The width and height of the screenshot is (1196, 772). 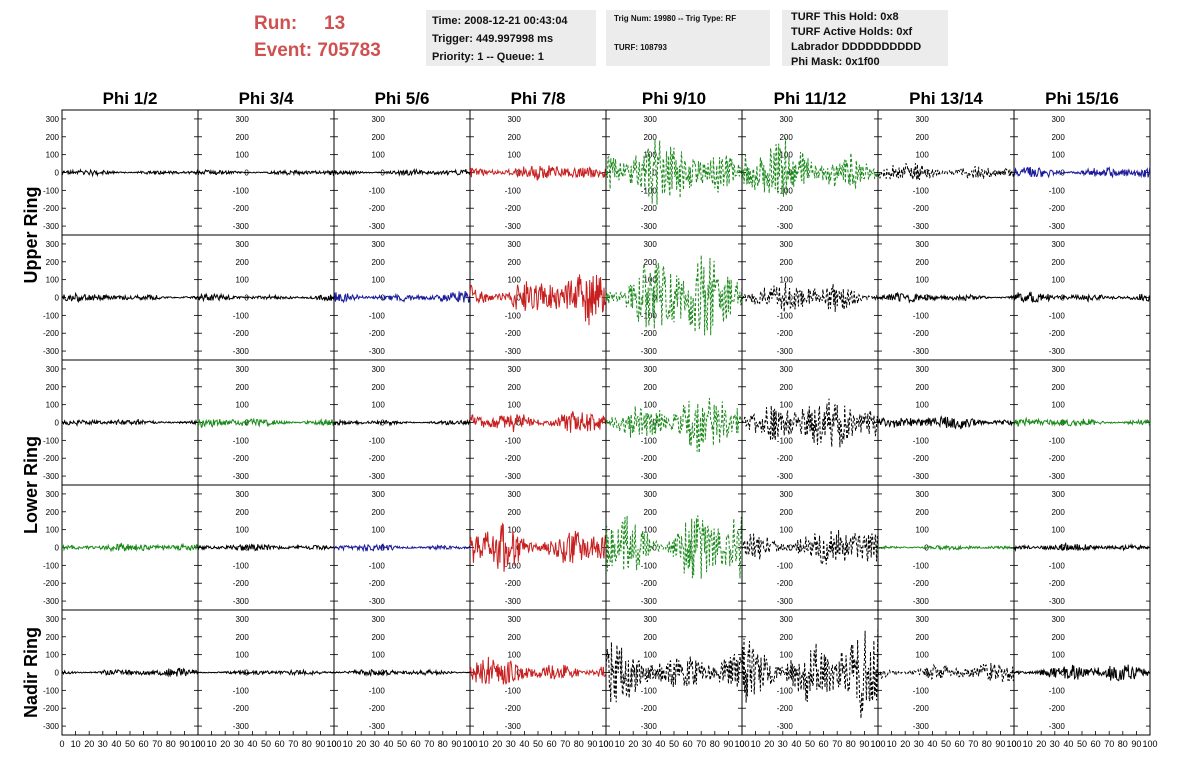 What do you see at coordinates (835, 62) in the screenshot?
I see `phi-mask-text: Phi Mask: 0x1f00` at bounding box center [835, 62].